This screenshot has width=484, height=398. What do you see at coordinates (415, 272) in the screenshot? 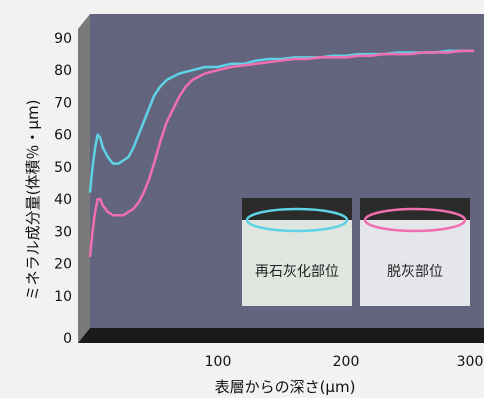
I see `inset-demineralized-label: 脱灰部位` at bounding box center [415, 272].